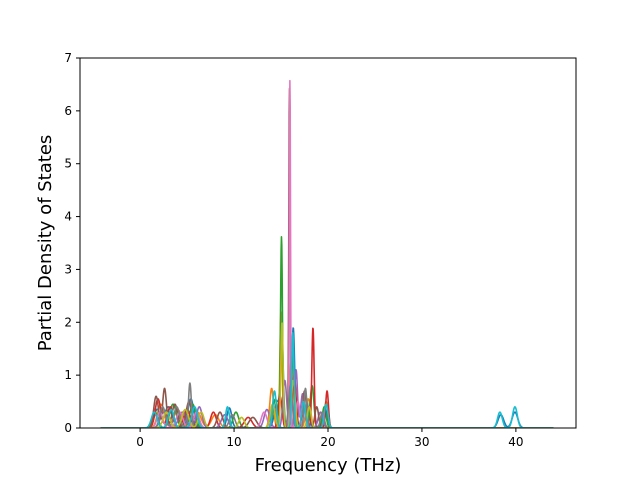  What do you see at coordinates (421, 442) in the screenshot?
I see `x-tick-label: 30` at bounding box center [421, 442].